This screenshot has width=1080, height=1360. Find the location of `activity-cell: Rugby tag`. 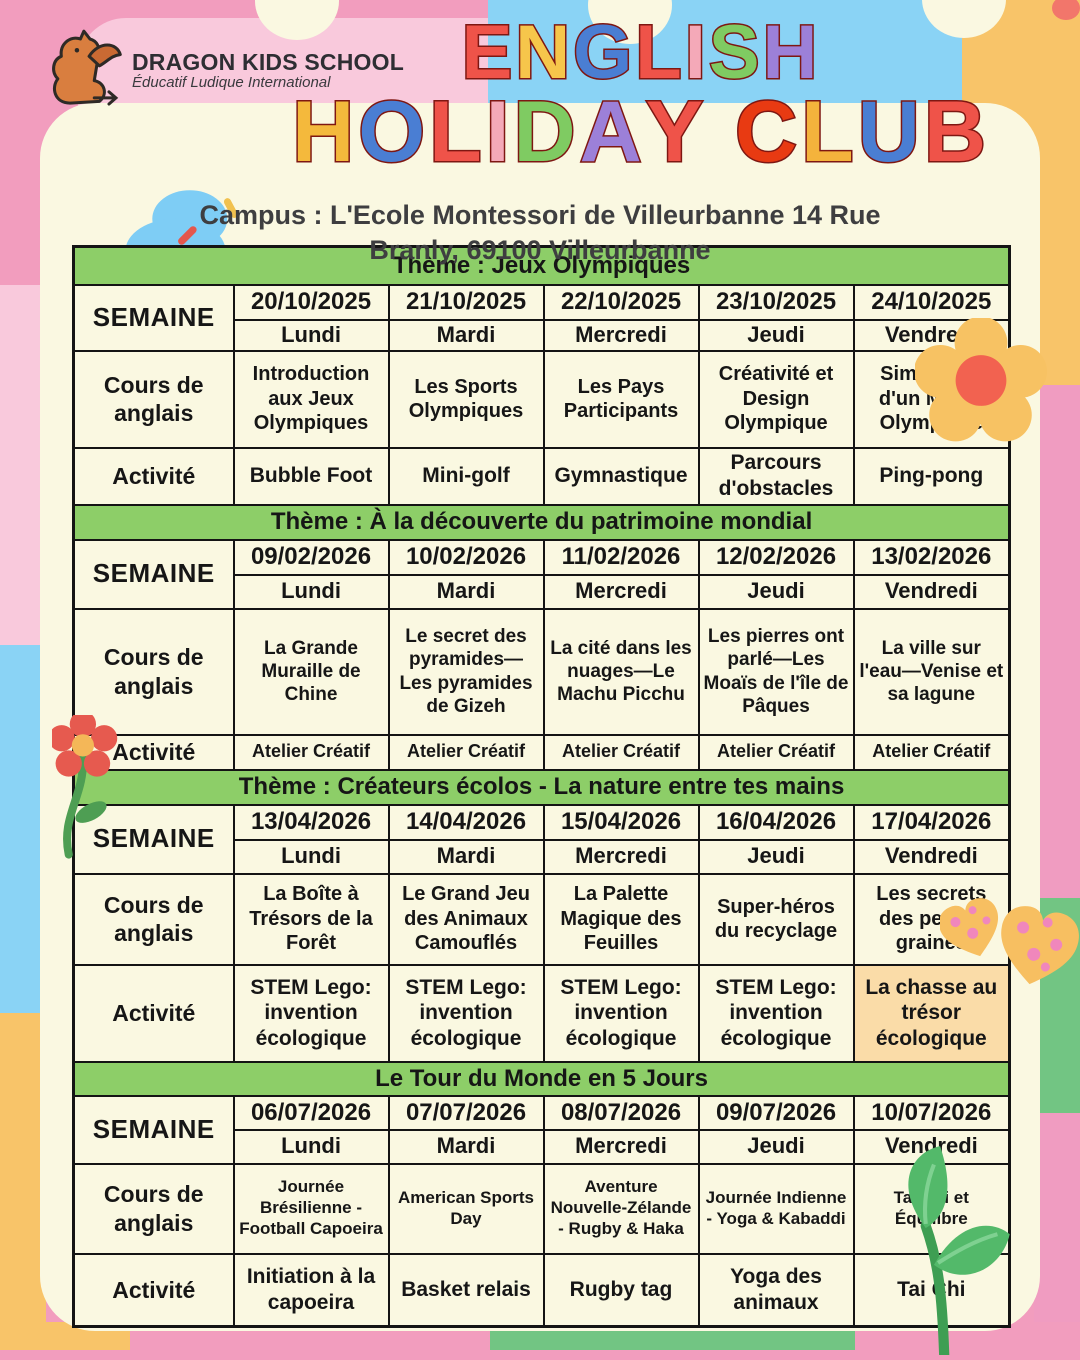

activity-cell: Rugby tag is located at coordinates (621, 1290).